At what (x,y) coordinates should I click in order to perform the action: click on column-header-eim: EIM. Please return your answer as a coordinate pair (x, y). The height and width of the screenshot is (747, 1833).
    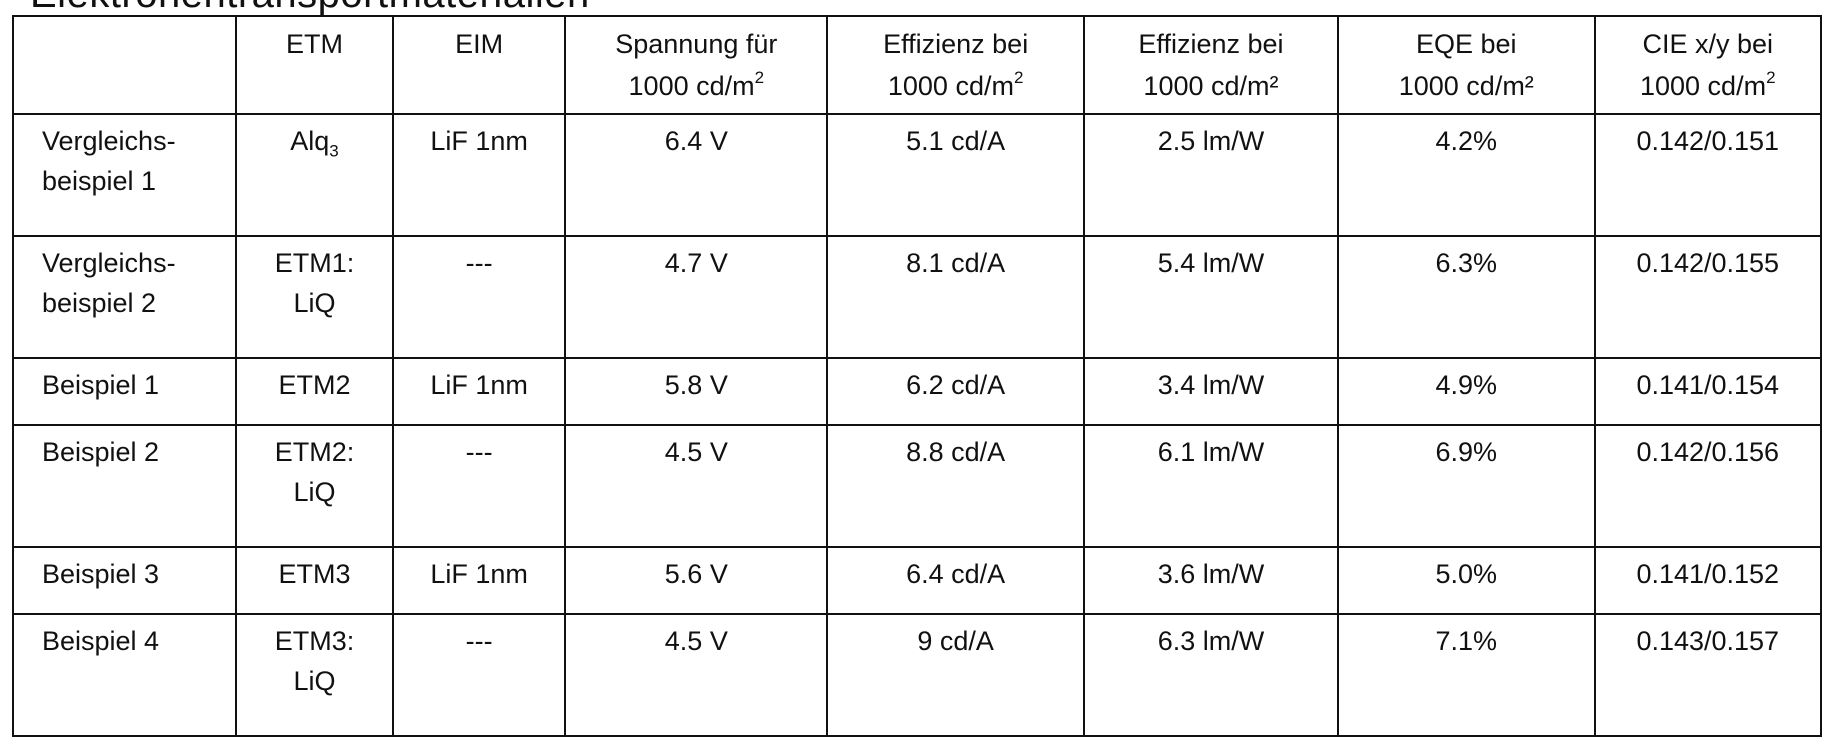
    Looking at the image, I should click on (479, 65).